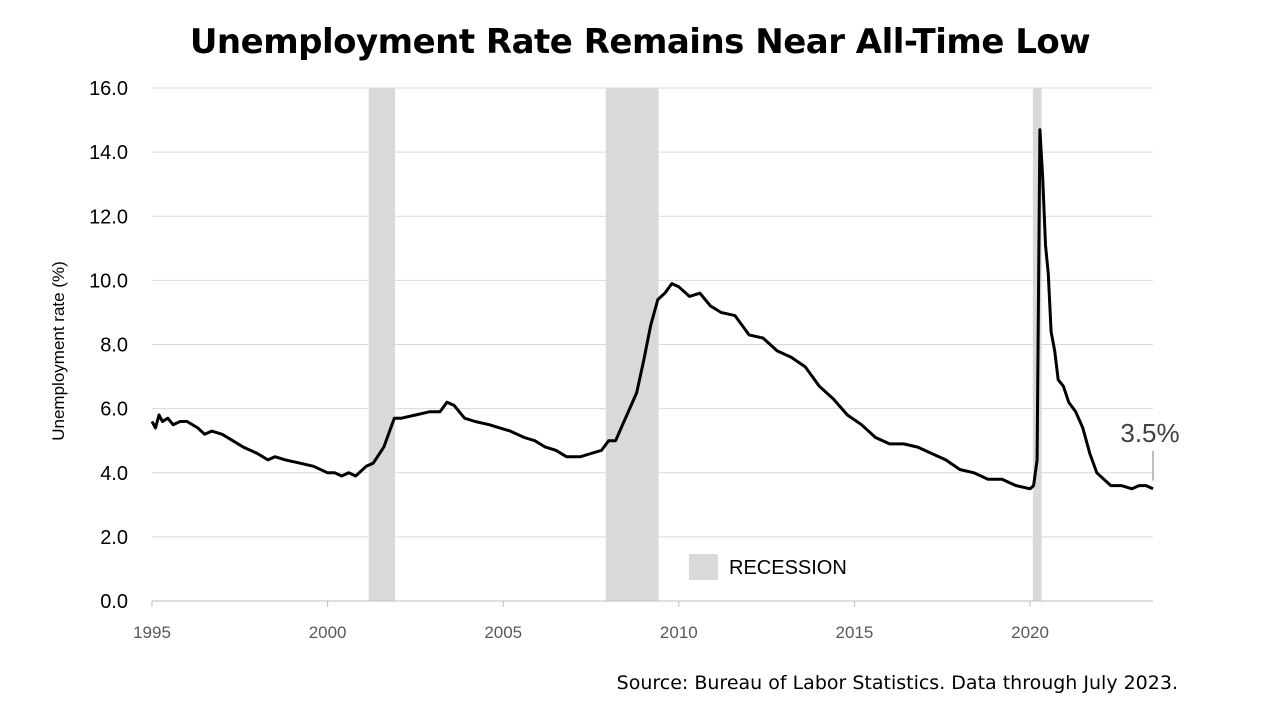 The width and height of the screenshot is (1280, 720). I want to click on y-tick-label: 10.0, so click(108, 281).